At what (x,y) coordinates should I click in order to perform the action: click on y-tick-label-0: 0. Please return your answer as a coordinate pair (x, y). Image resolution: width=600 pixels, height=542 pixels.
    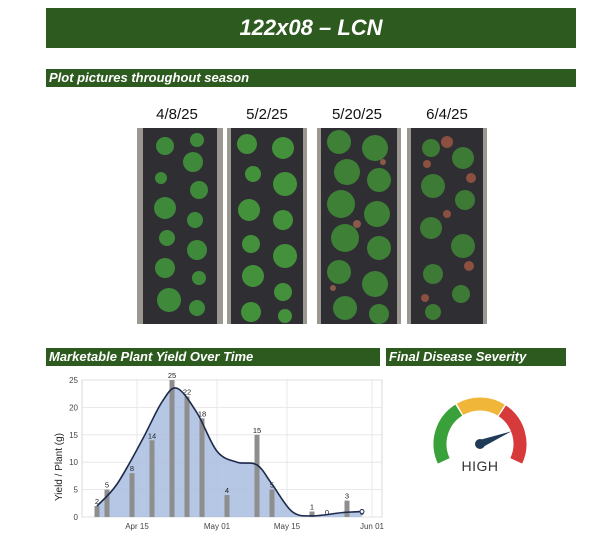
    Looking at the image, I should click on (76, 517).